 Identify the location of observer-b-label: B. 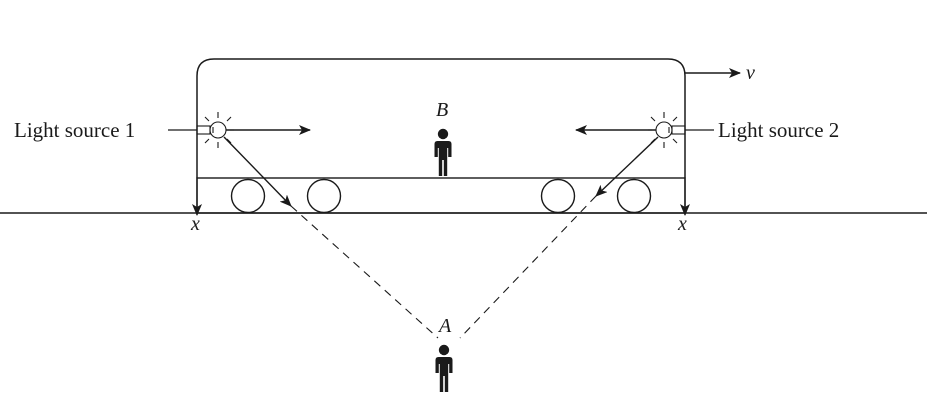
(442, 110).